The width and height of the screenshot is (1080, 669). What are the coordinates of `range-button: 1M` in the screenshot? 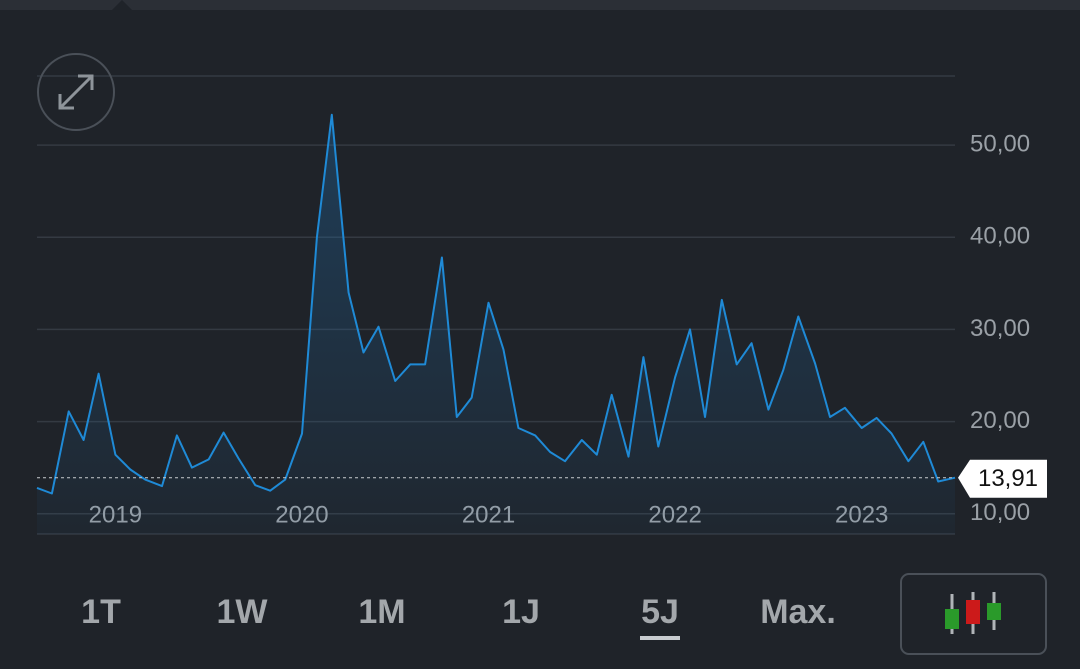 It's located at (381, 612).